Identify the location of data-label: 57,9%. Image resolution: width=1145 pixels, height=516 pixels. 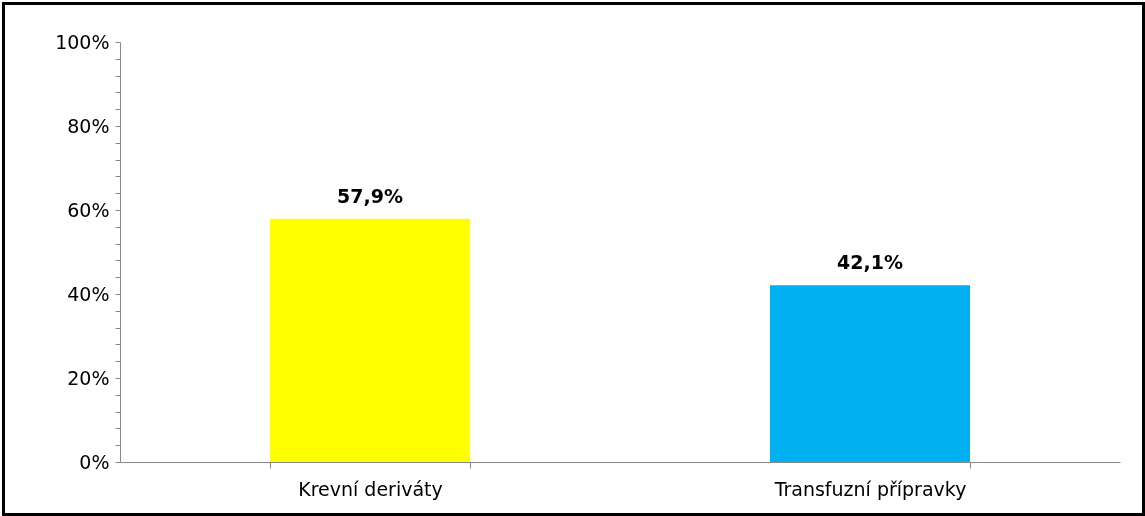
(370, 195).